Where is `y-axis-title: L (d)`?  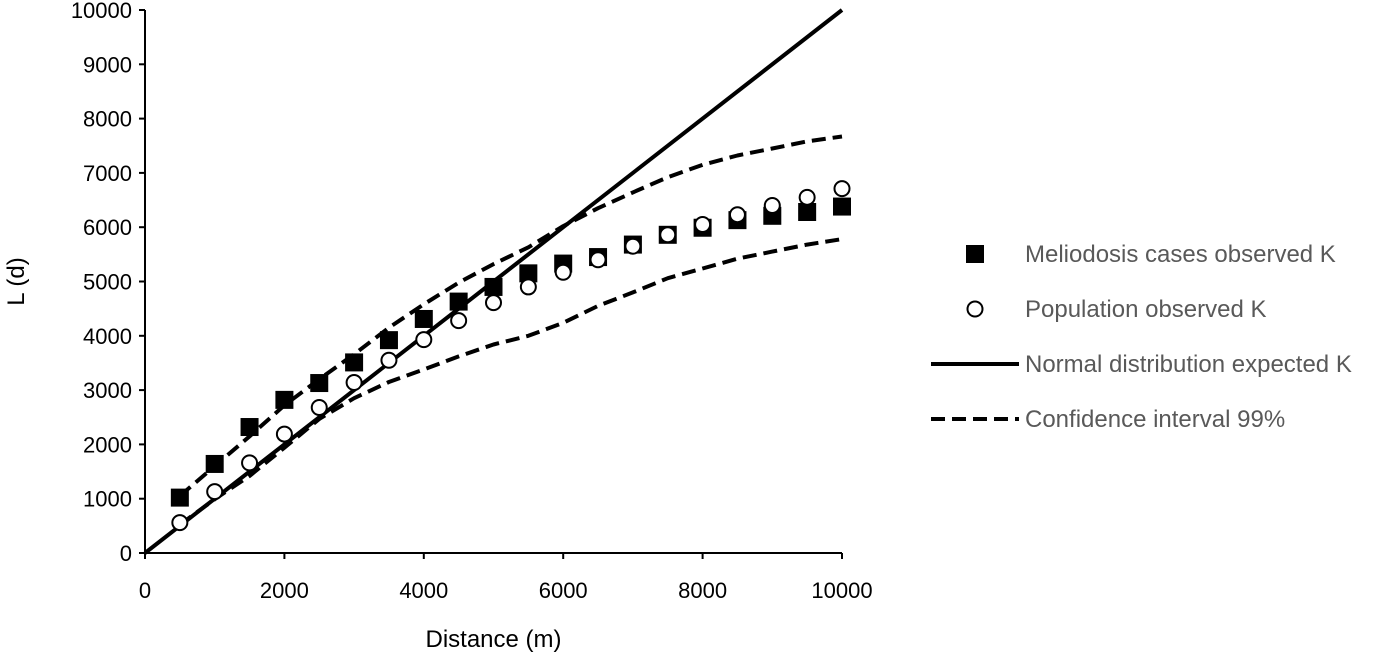
y-axis-title: L (d) is located at coordinates (16, 281).